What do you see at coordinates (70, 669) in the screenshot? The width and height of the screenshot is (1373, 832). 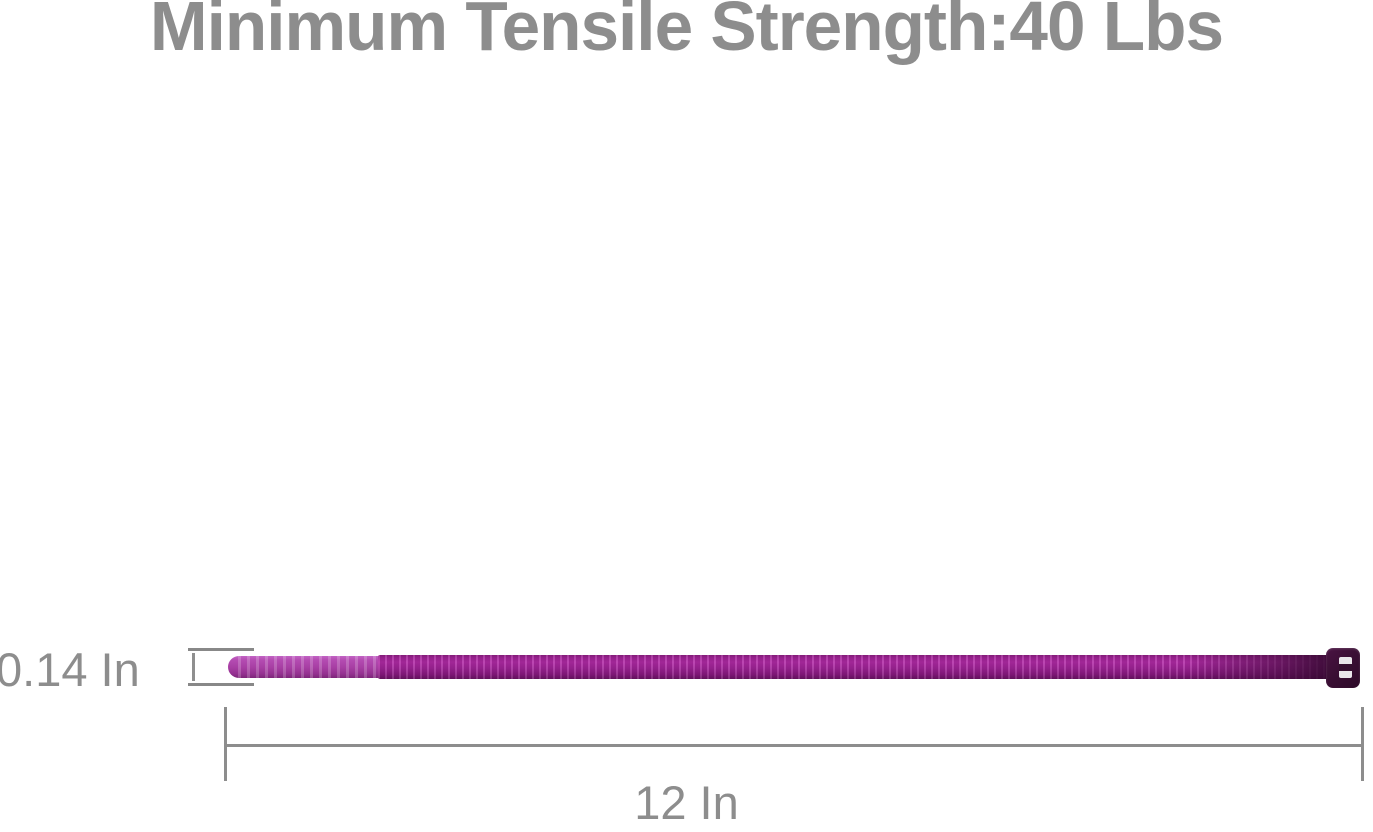 I see `width-dimension-label: 0.14 In` at bounding box center [70, 669].